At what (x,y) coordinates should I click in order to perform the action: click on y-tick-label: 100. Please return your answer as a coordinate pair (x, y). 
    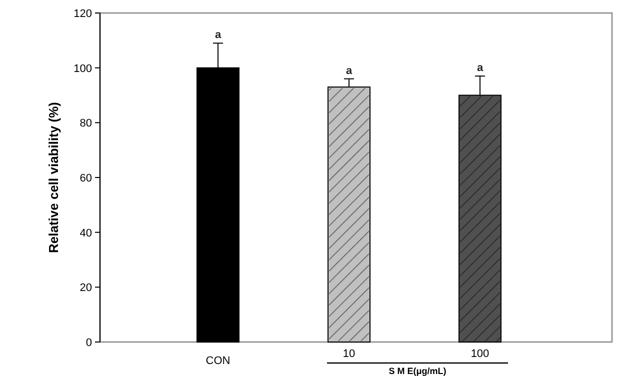
    Looking at the image, I should click on (83, 68).